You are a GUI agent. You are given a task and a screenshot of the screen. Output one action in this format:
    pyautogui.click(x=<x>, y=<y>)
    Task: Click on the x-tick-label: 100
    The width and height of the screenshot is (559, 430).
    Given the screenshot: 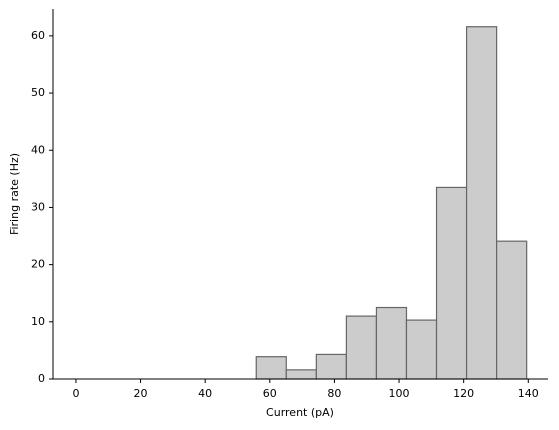 What is the action you would take?
    pyautogui.click(x=399, y=393)
    